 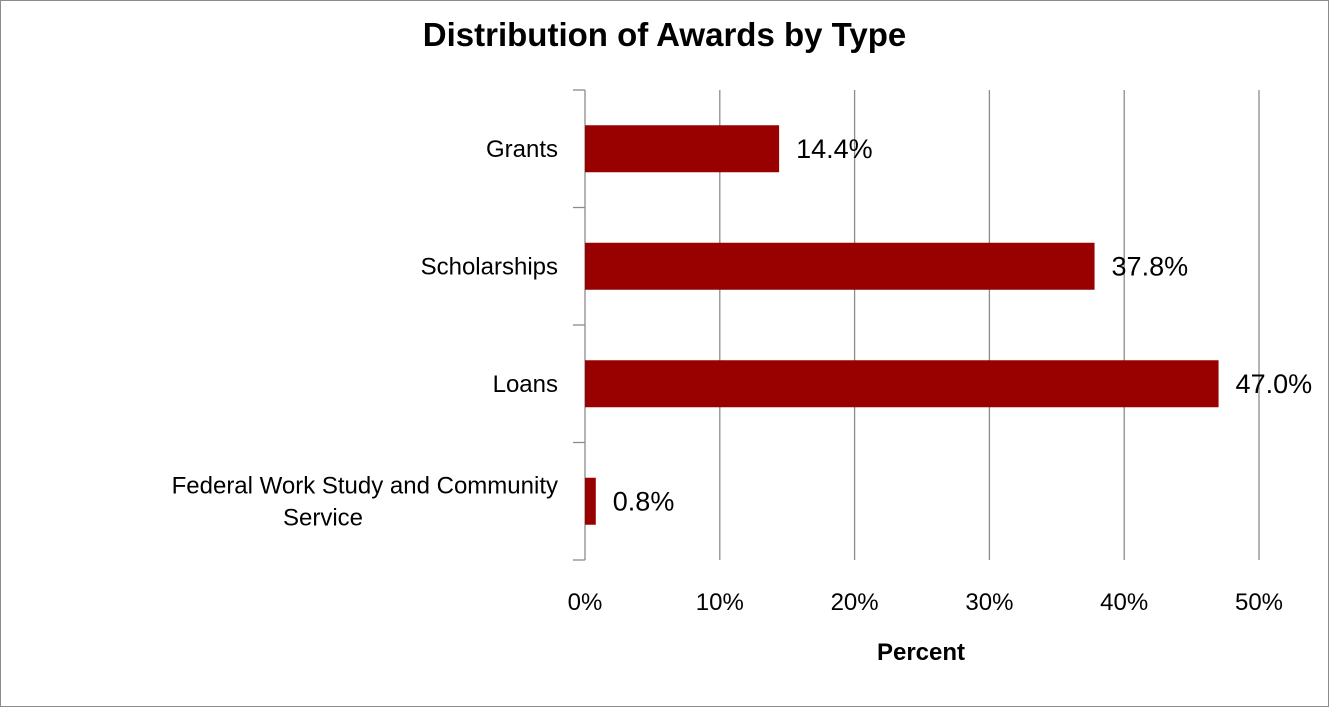 What do you see at coordinates (902, 384) in the screenshot?
I see `bar-loans` at bounding box center [902, 384].